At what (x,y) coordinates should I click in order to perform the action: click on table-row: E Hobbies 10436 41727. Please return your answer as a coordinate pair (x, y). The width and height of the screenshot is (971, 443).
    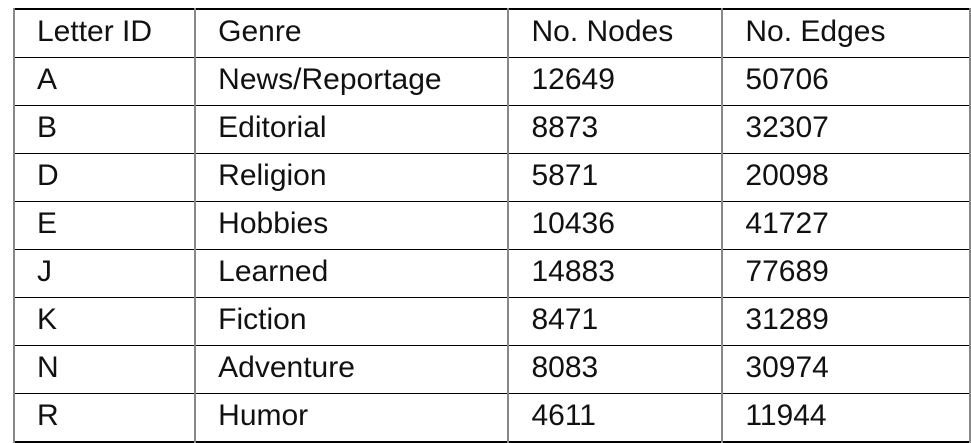
    Looking at the image, I should click on (491, 225).